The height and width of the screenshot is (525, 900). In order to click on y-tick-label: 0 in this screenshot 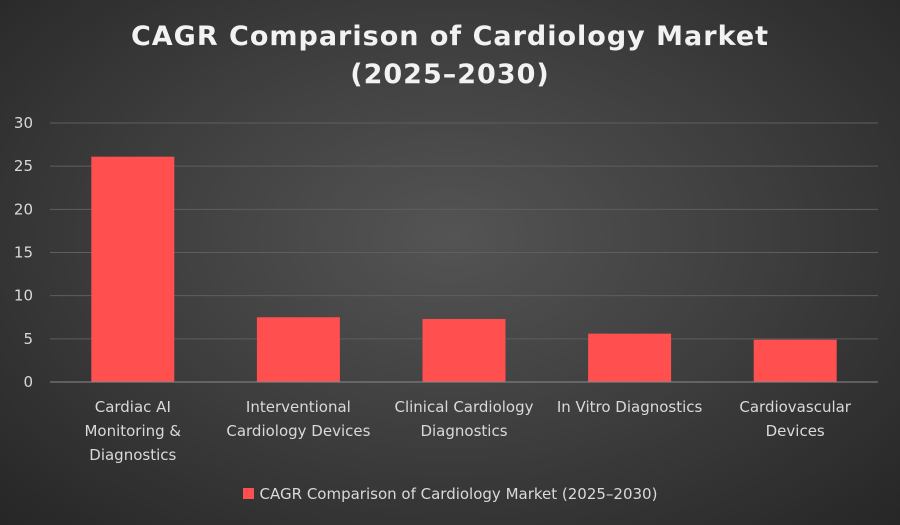, I will do `click(28, 382)`.